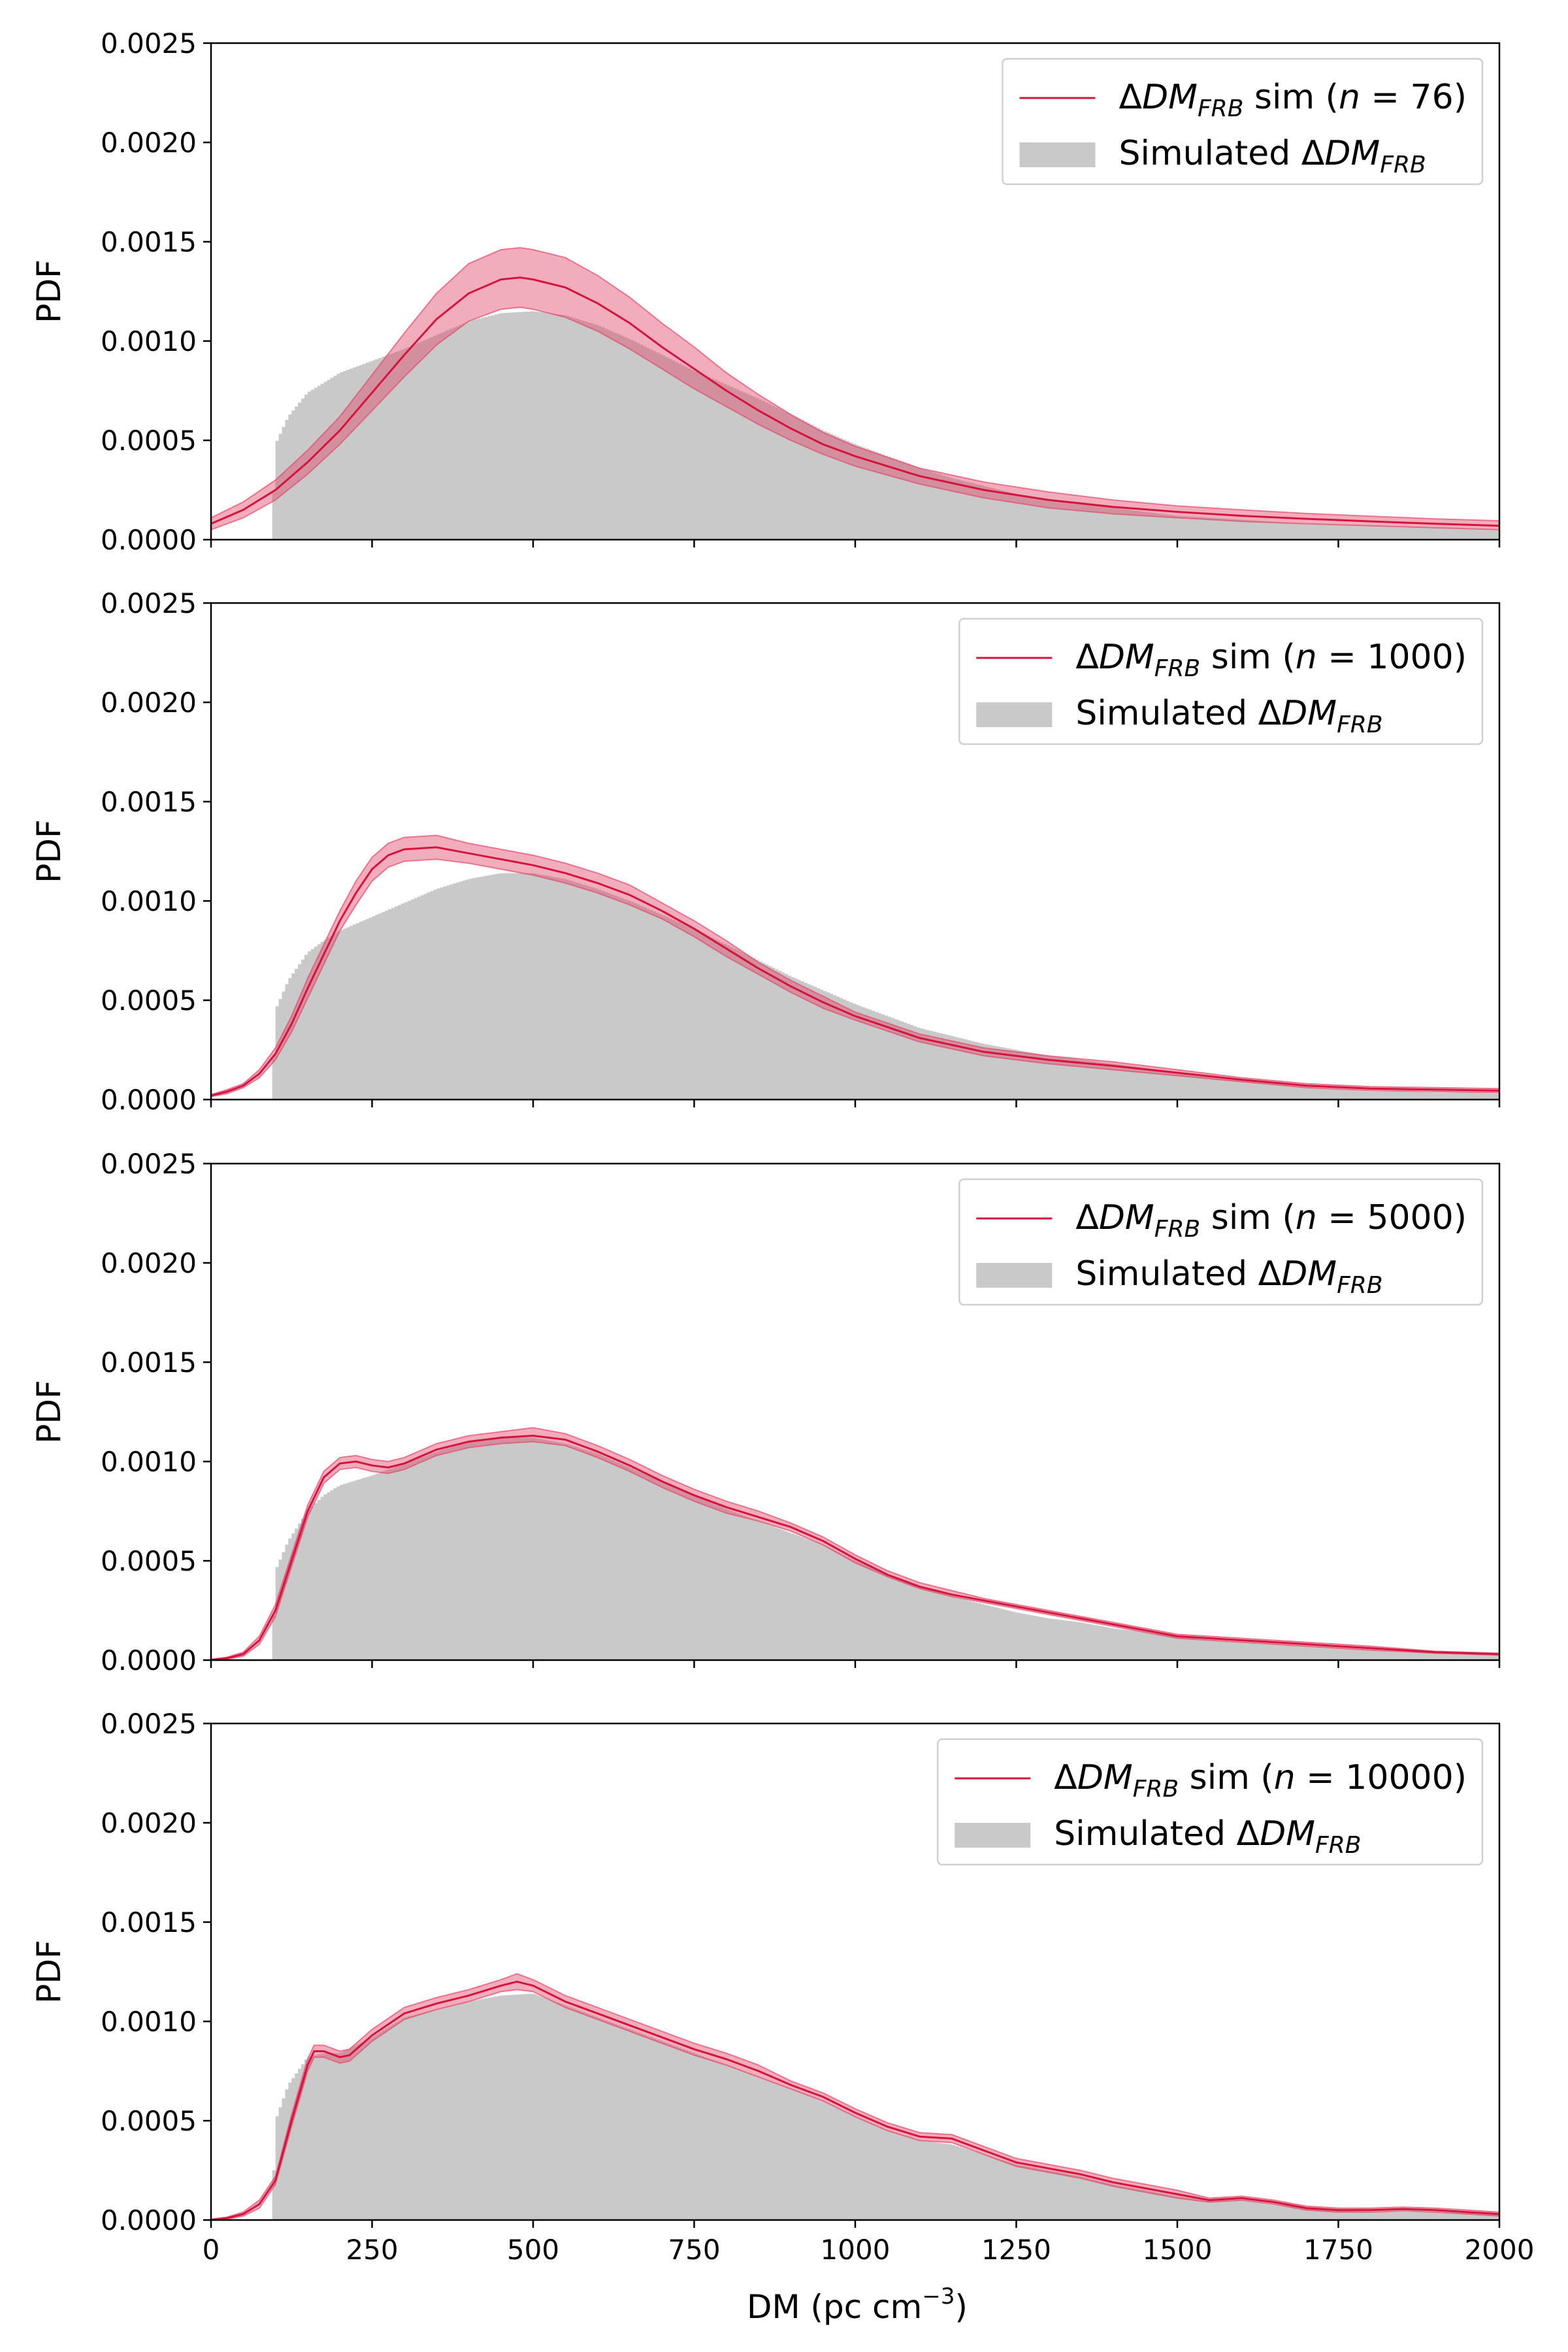  Describe the element at coordinates (855, 389) in the screenshot. I see `confidence-band` at that location.